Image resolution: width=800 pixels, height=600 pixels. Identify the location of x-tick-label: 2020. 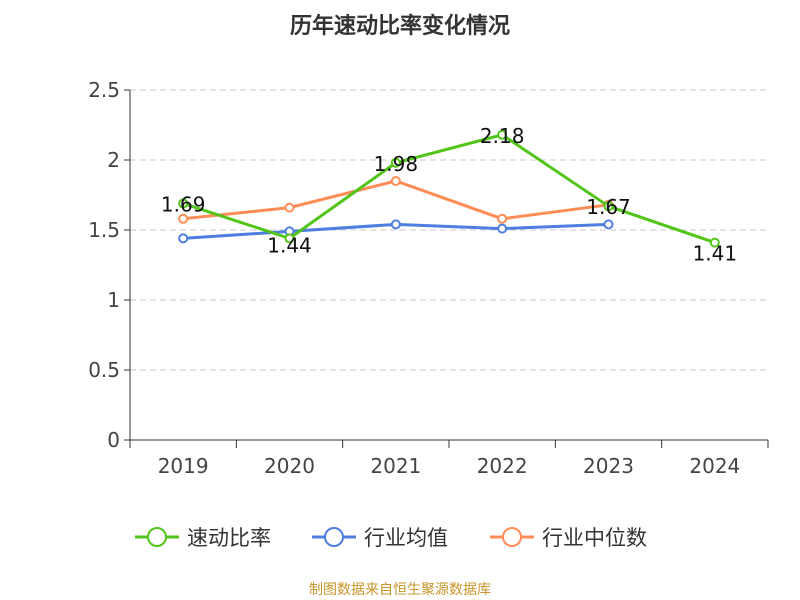
(289, 466).